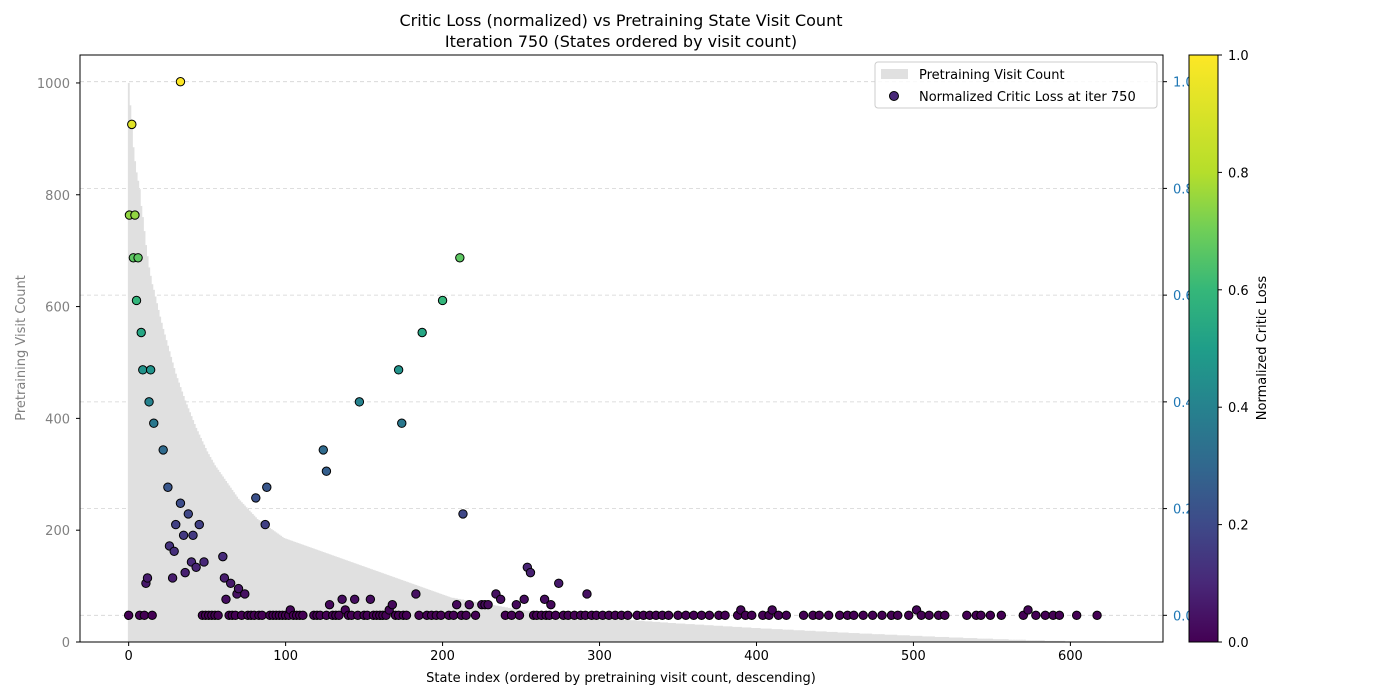 This screenshot has height=700, width=1400. What do you see at coordinates (1238, 643) in the screenshot?
I see `colorbar-tick-label: 0.0` at bounding box center [1238, 643].